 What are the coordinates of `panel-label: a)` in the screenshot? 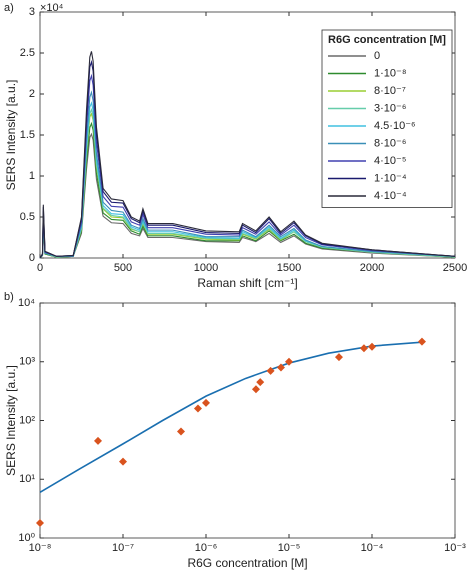 It's located at (9, 8).